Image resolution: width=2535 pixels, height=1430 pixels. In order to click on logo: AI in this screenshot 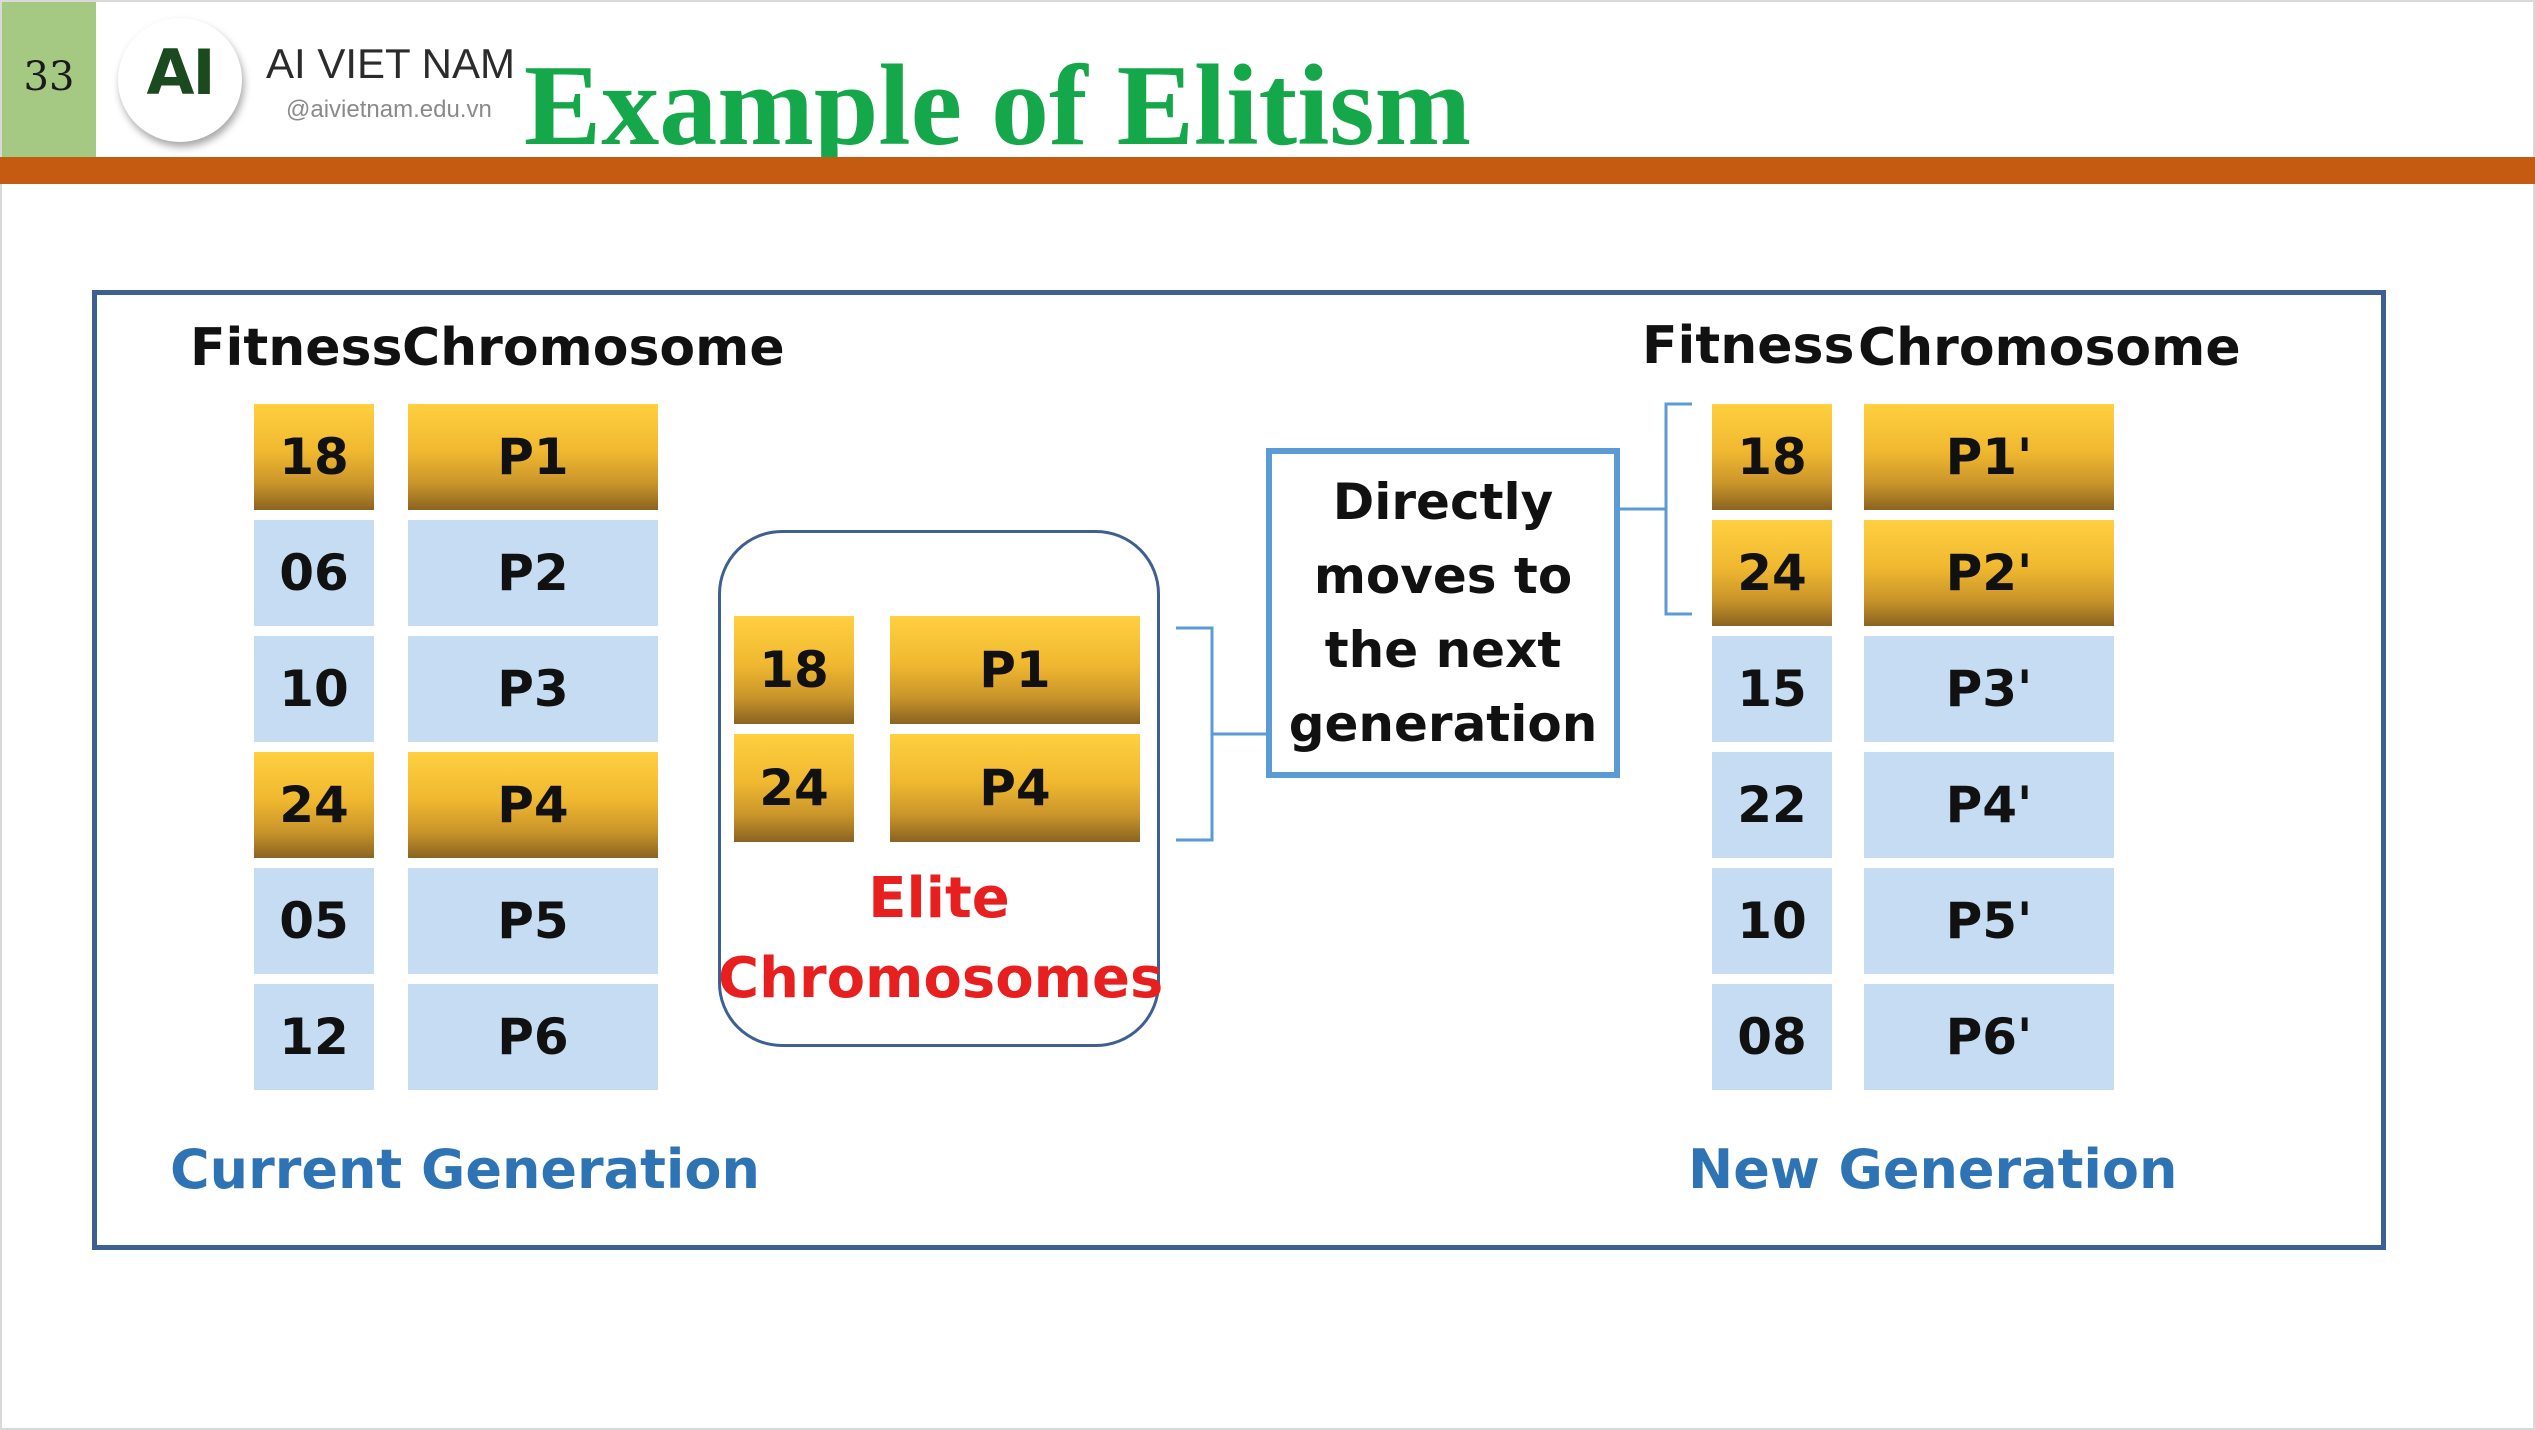, I will do `click(180, 80)`.